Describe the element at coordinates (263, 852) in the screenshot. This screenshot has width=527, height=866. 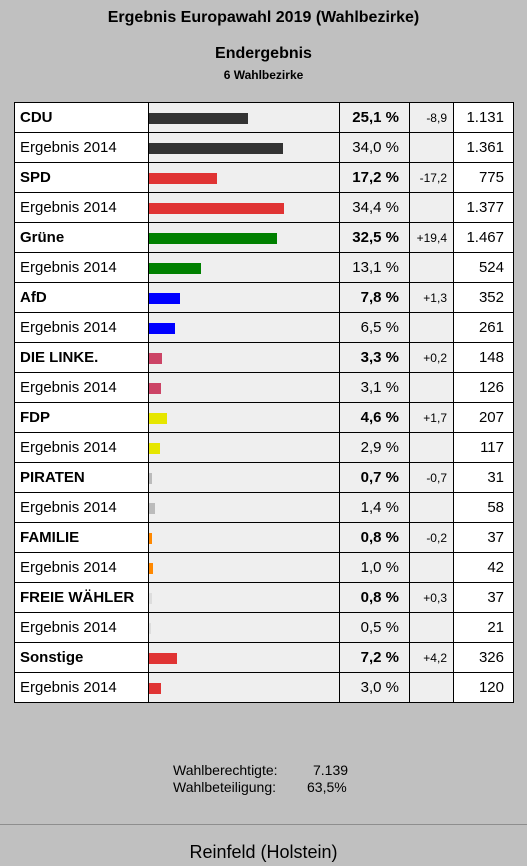
I see `place-name: Reinfeld (Holstein)` at that location.